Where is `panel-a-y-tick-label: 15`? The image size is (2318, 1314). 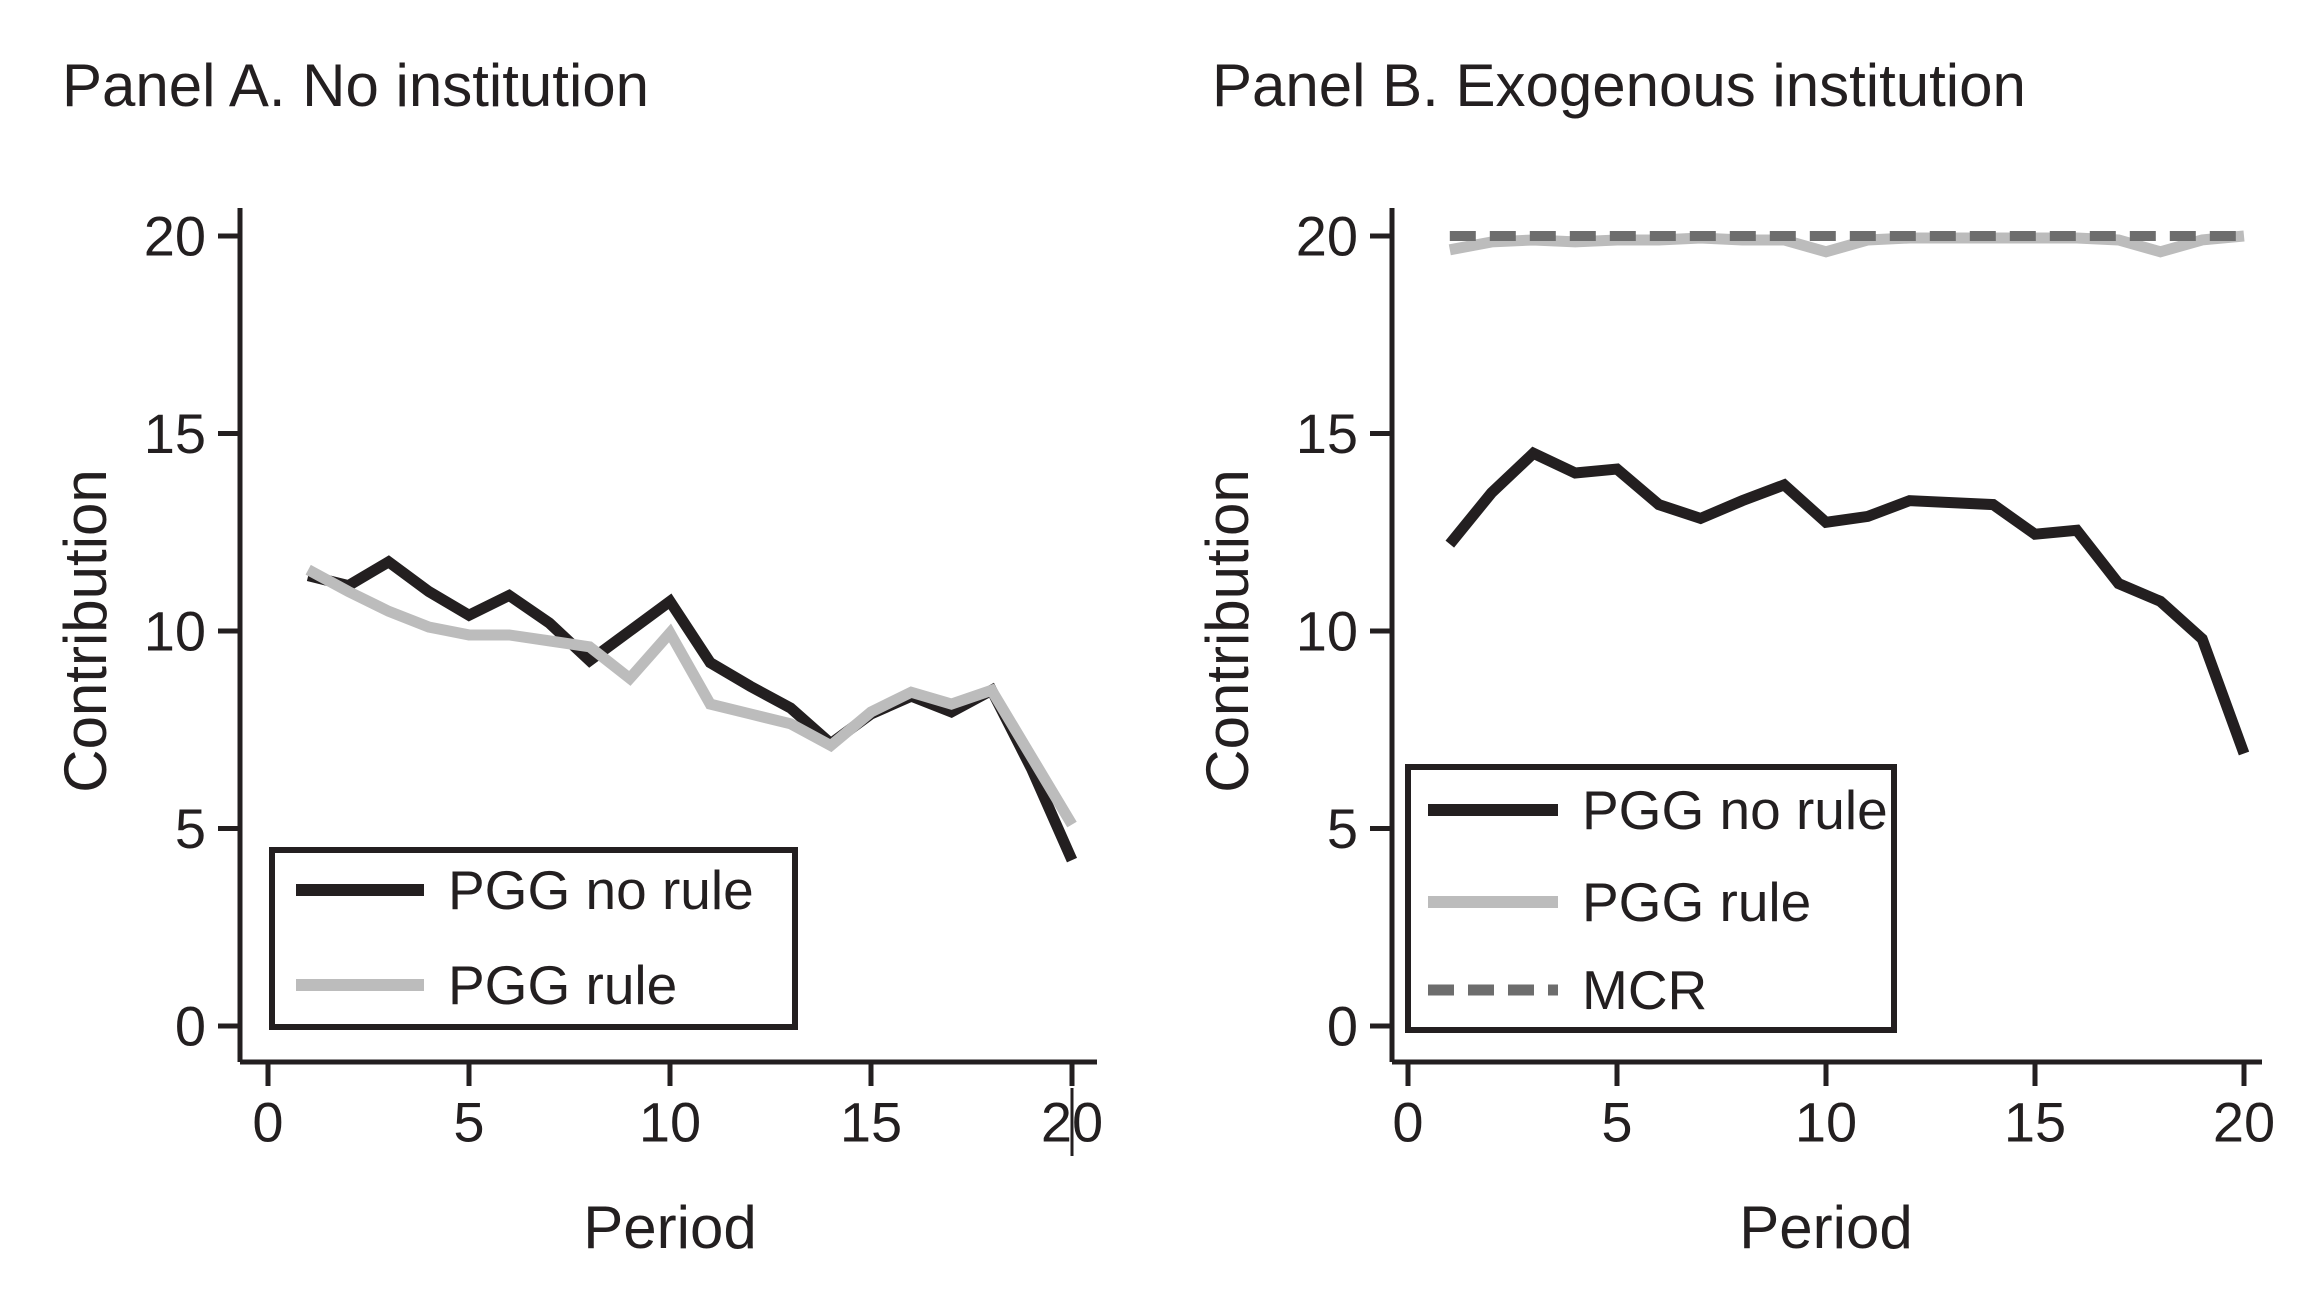
panel-a-y-tick-label: 15 is located at coordinates (175, 433).